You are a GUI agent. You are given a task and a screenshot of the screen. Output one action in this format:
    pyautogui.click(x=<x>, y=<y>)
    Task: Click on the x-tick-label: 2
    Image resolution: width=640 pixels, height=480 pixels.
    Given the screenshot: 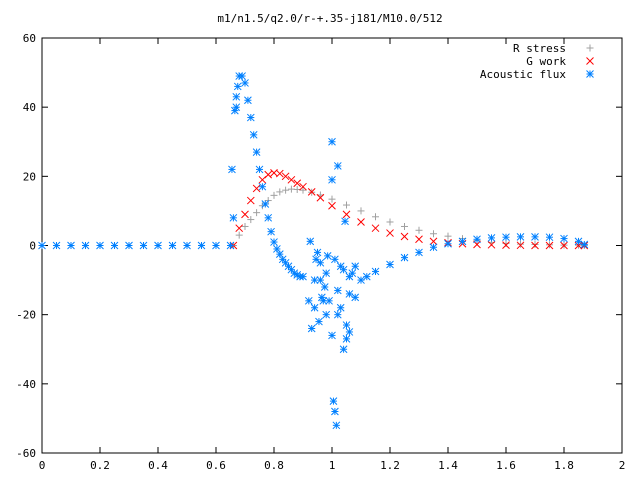 What is the action you would take?
    pyautogui.click(x=622, y=465)
    